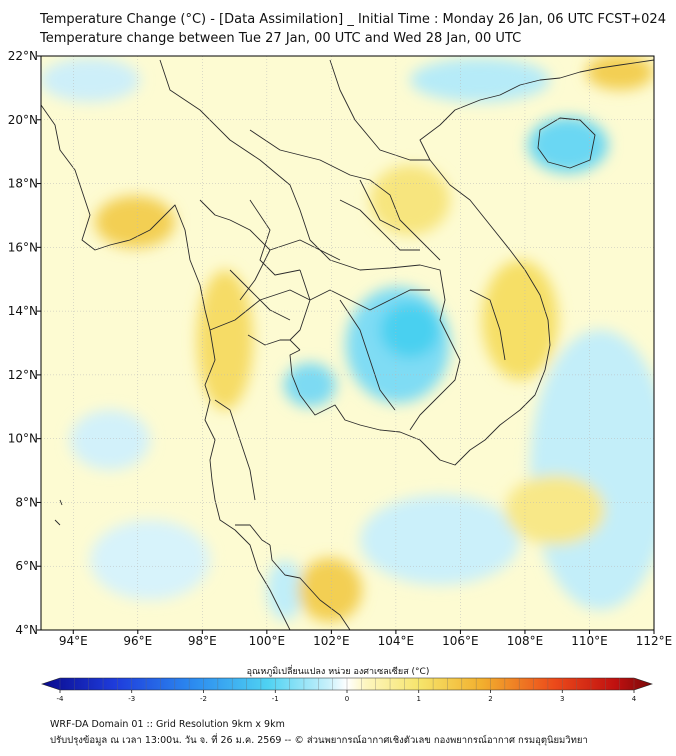  I want to click on warm-region-northeast, so click(620, 73).